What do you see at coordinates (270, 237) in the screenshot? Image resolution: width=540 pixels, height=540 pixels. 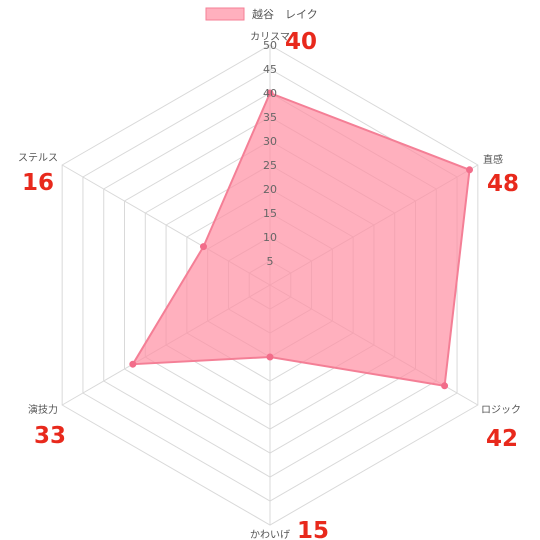 I see `tick-label: 10` at bounding box center [270, 237].